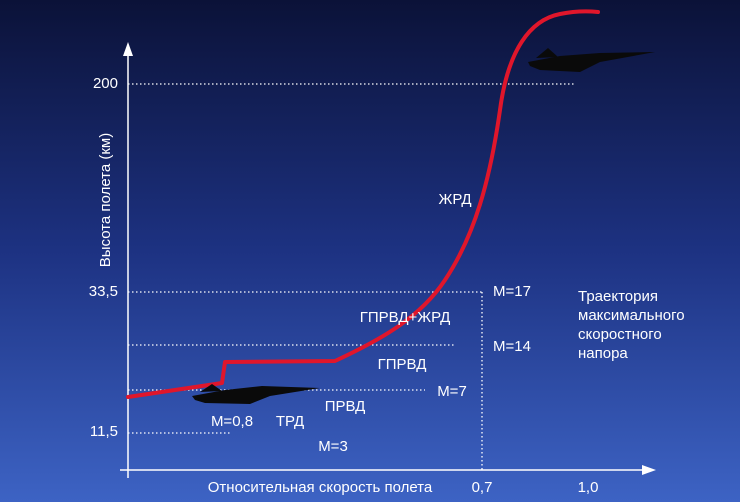 This screenshot has height=502, width=740. I want to click on engine-label: ГПРВД+ЖРД, so click(405, 317).